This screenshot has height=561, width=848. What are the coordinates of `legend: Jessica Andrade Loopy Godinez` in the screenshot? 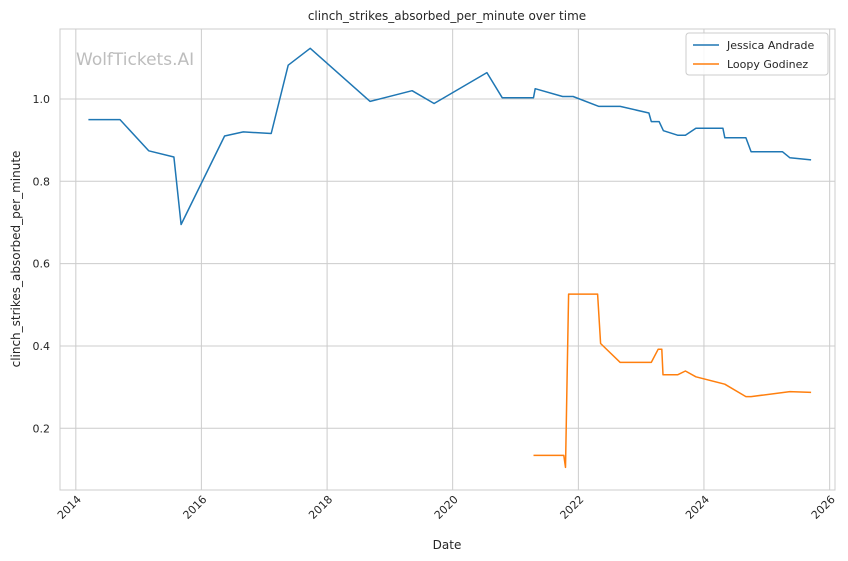 It's located at (757, 54).